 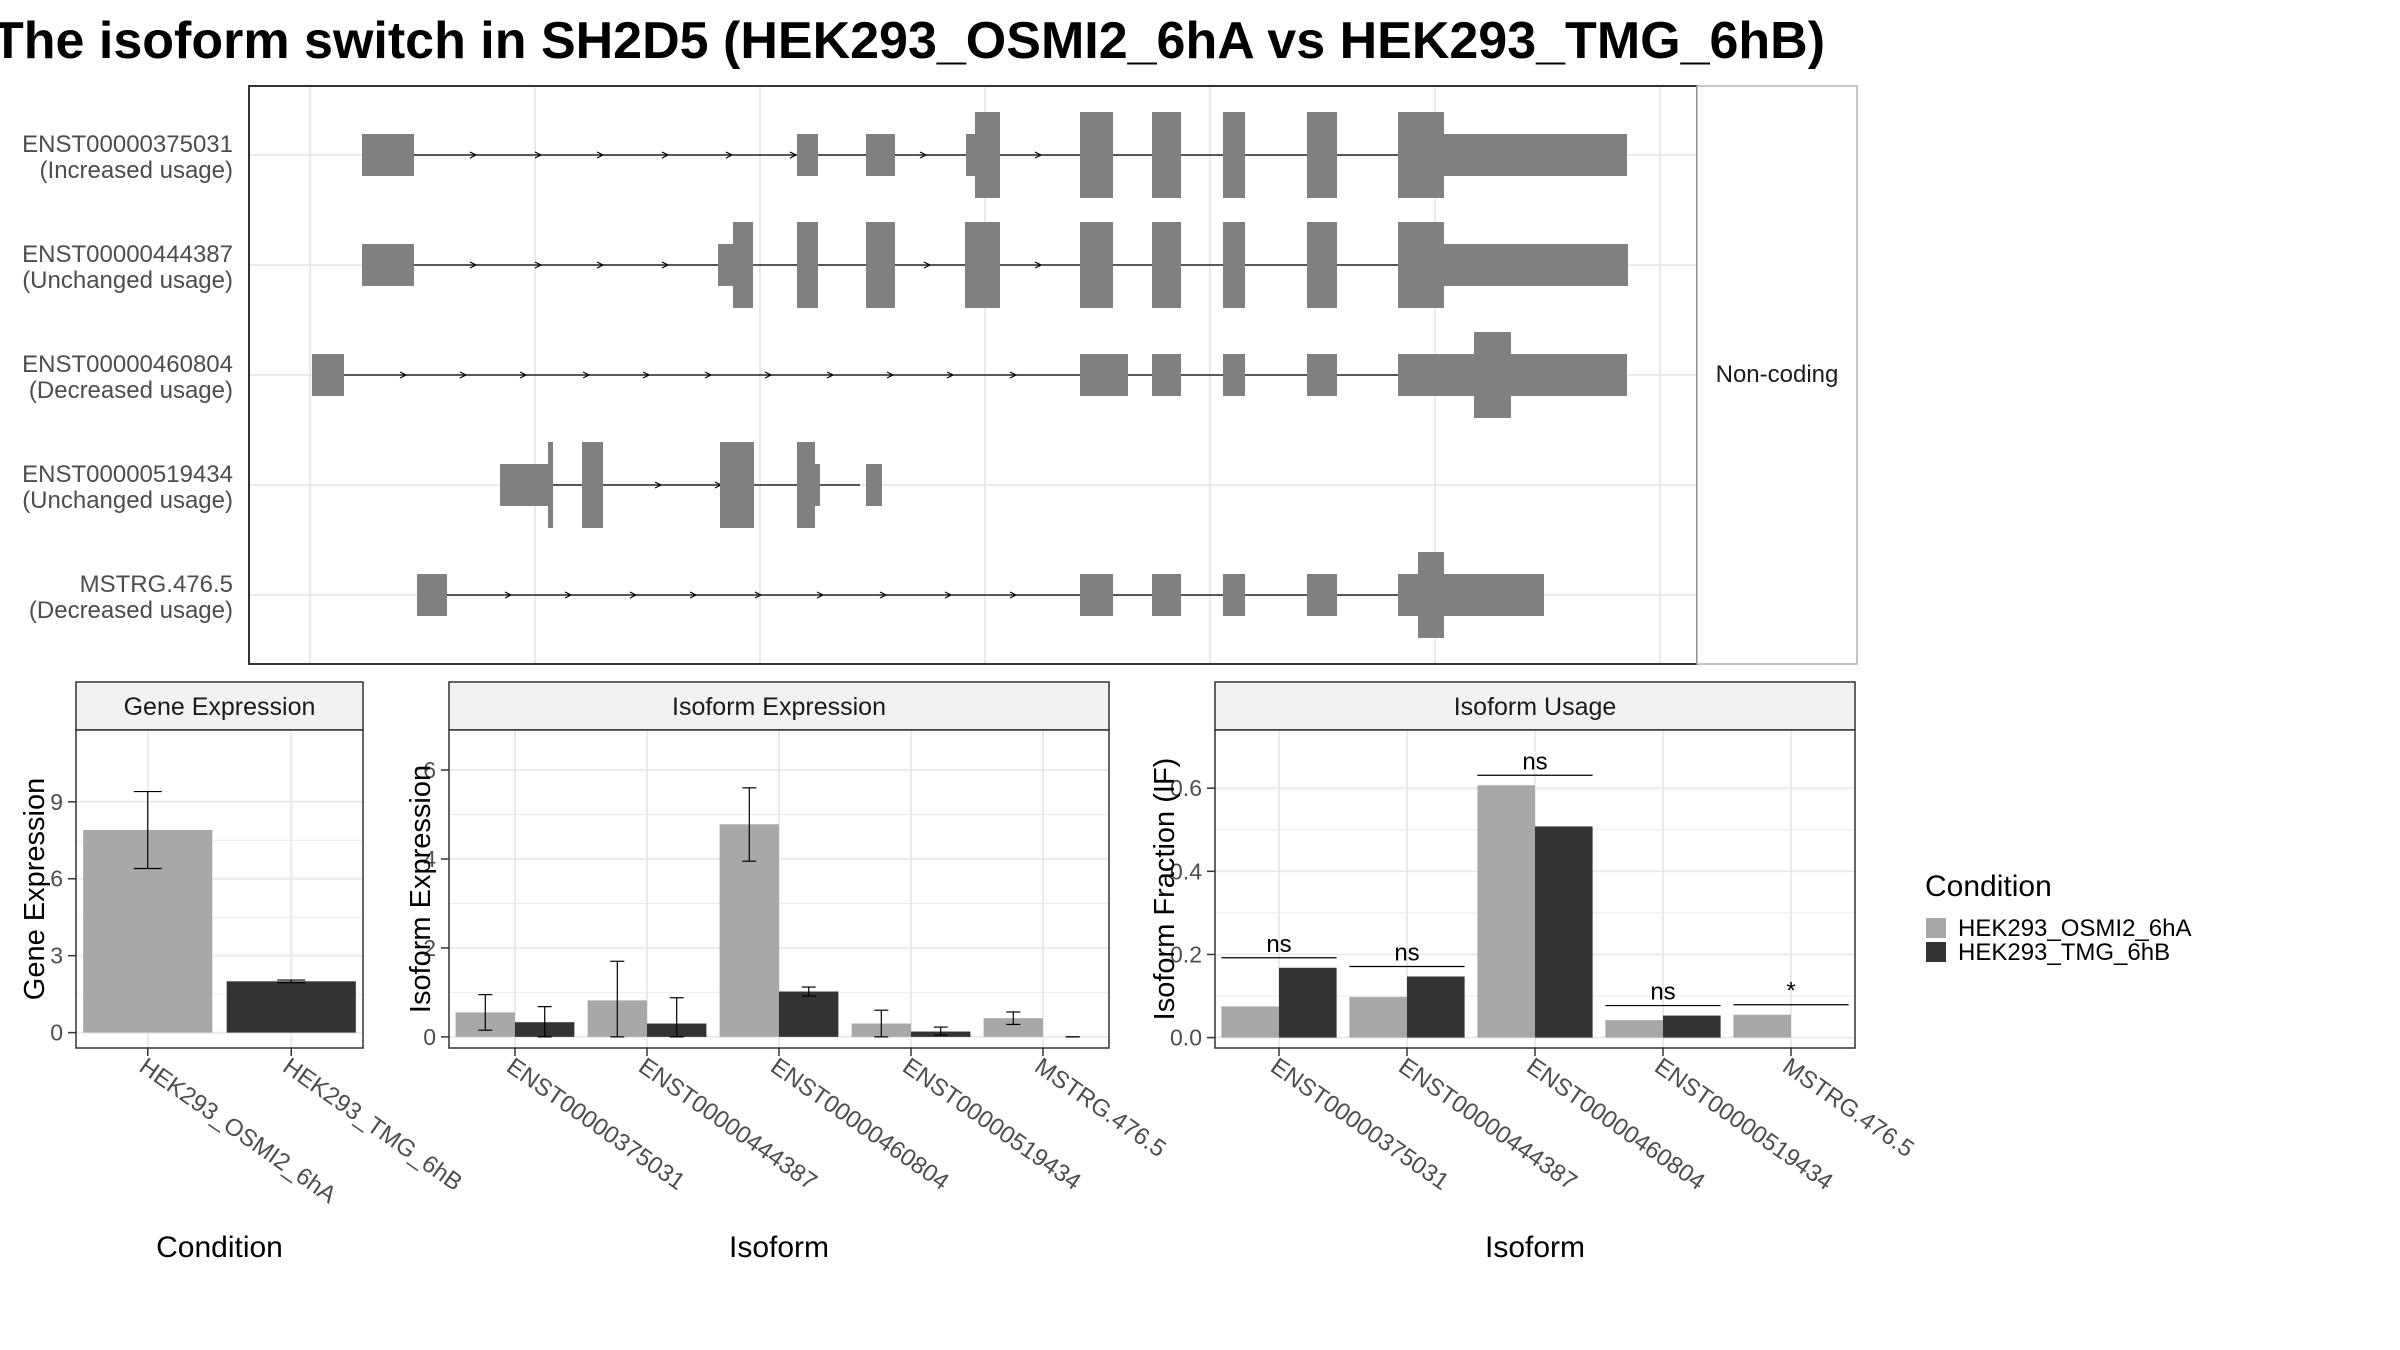 What do you see at coordinates (2064, 952) in the screenshot?
I see `legend-label: HEK293_TMG_6hB` at bounding box center [2064, 952].